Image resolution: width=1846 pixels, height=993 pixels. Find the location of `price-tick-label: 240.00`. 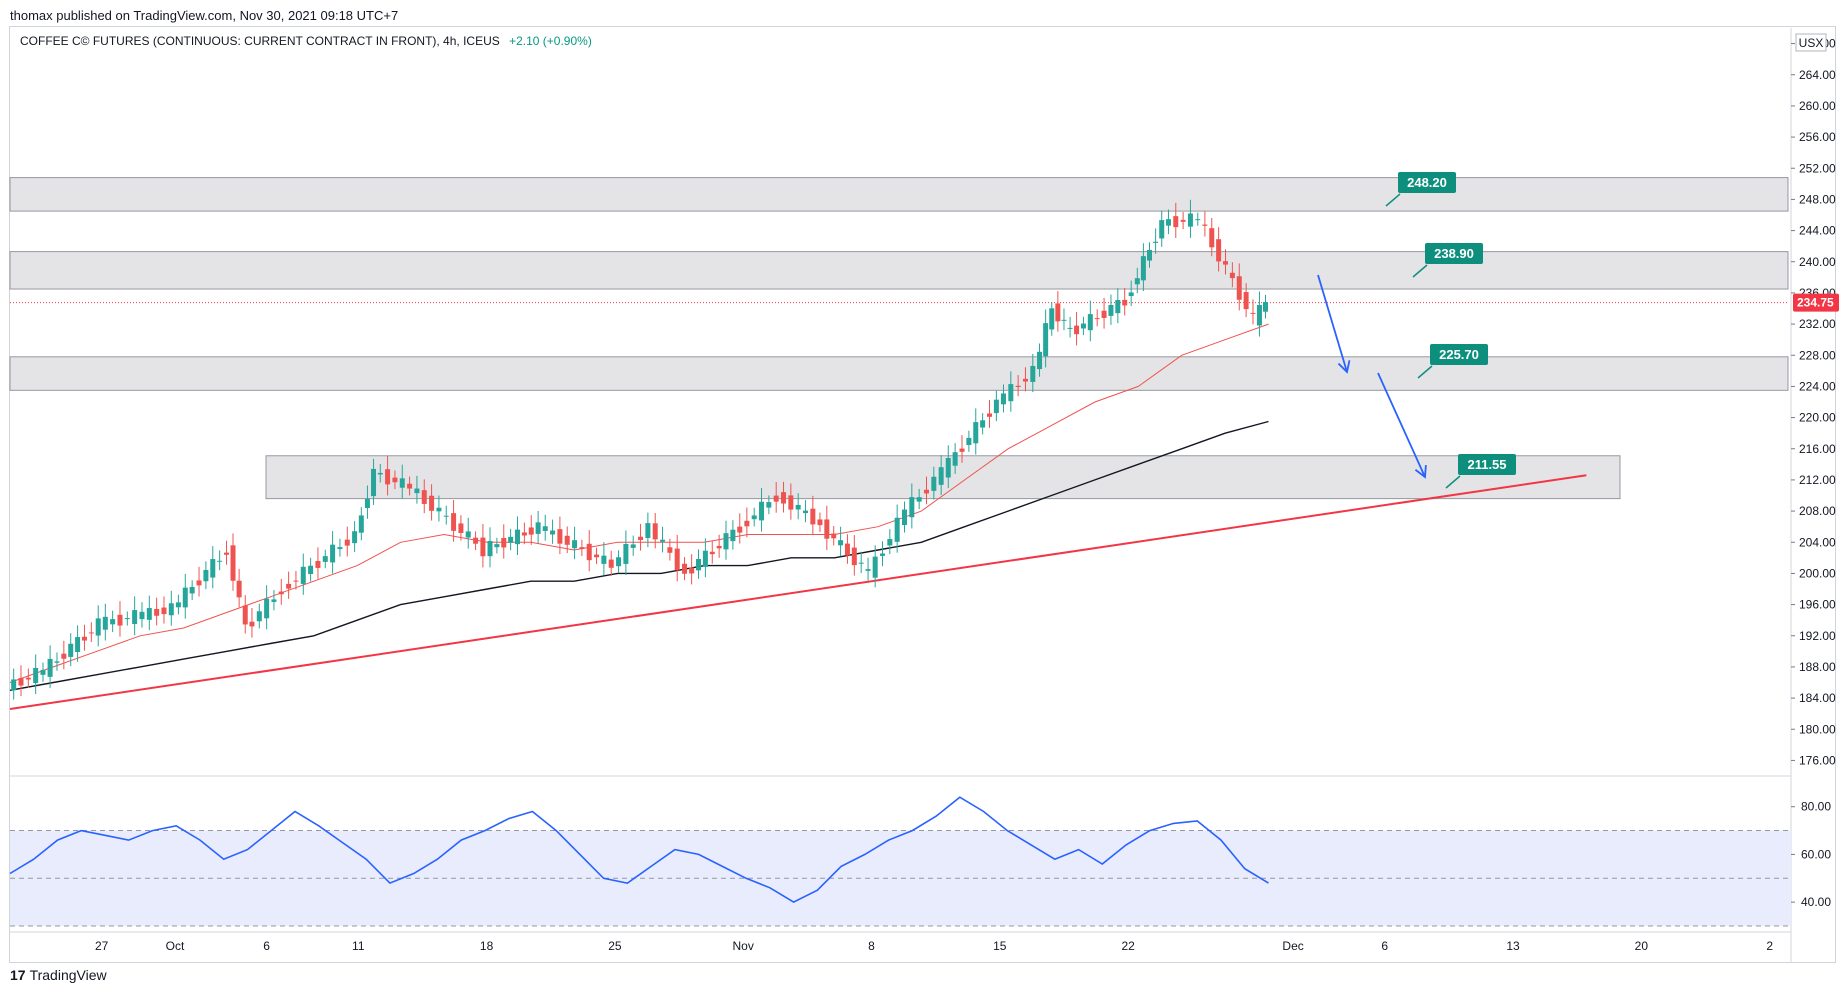

price-tick-label: 240.00 is located at coordinates (1817, 262).